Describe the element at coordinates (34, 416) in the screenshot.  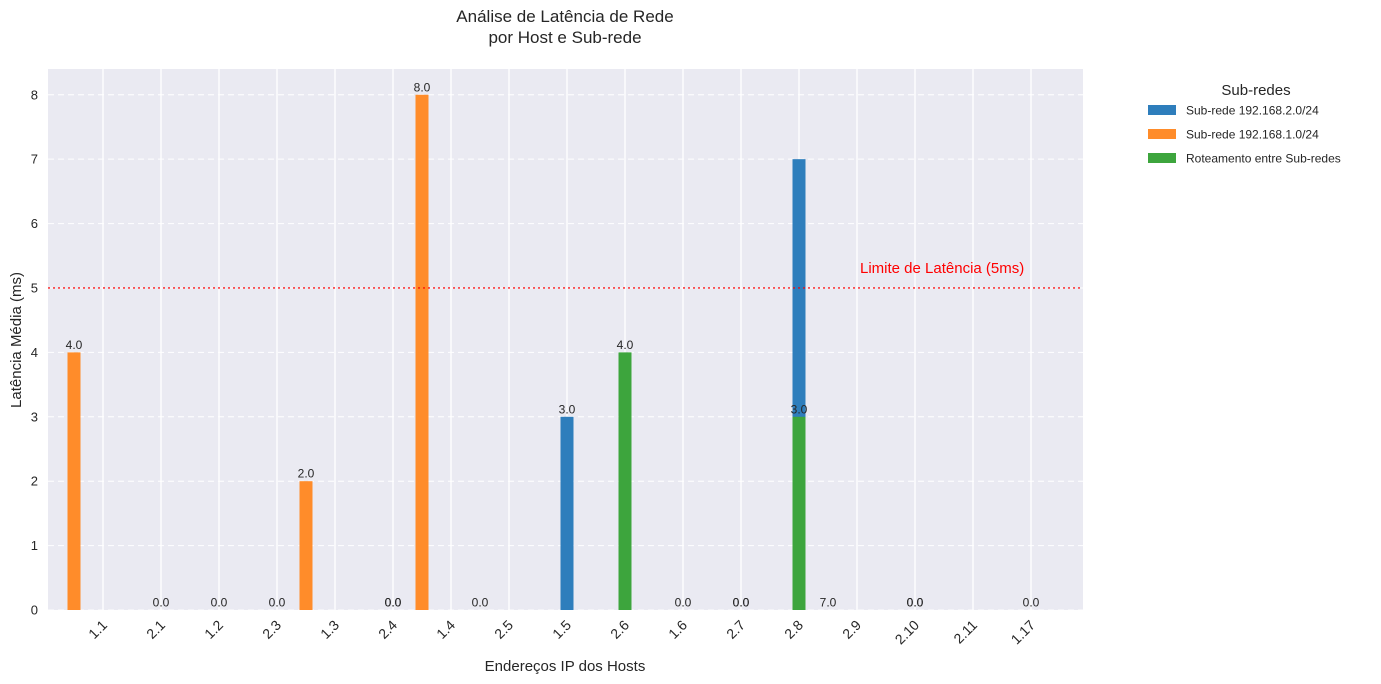
I see `y-tick-label: 3` at that location.